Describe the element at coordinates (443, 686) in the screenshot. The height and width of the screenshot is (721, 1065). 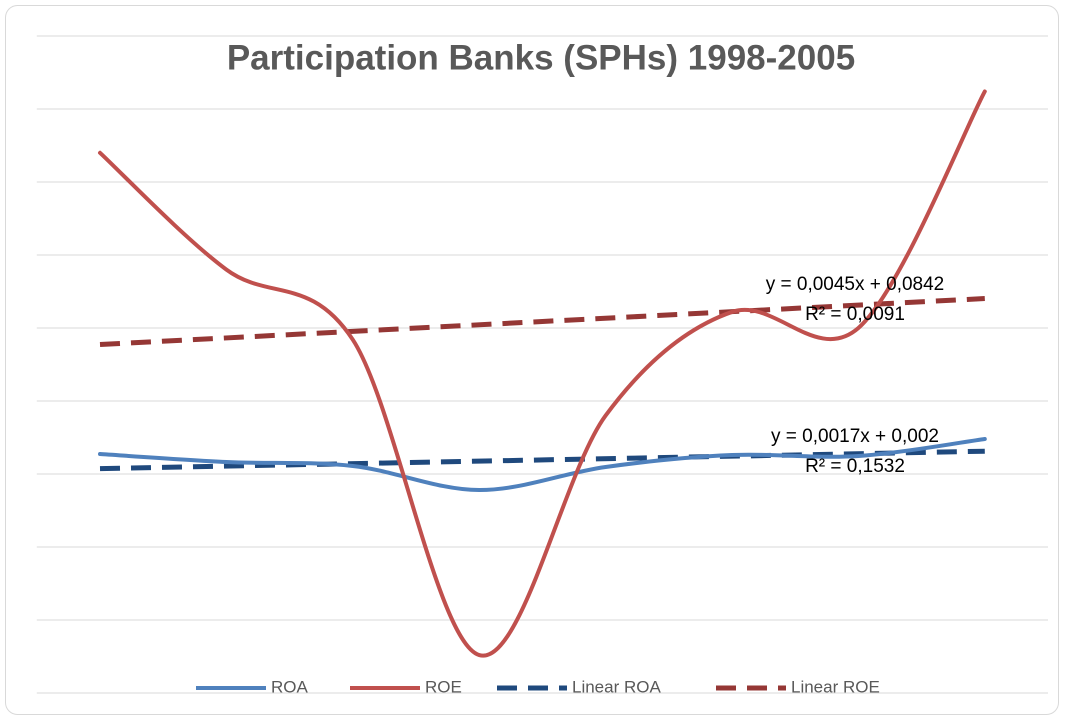
I see `legend-label: ROE` at that location.